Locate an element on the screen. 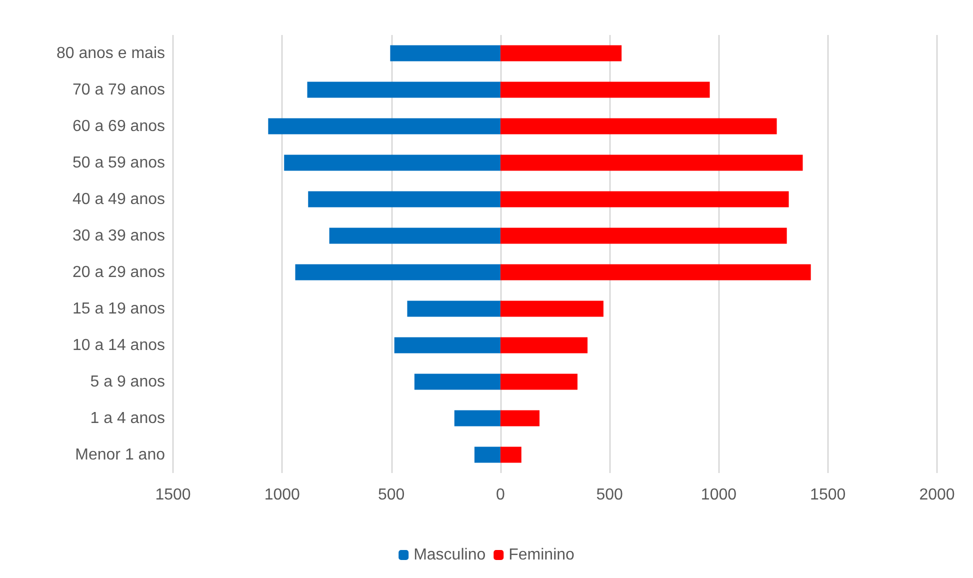 This screenshot has height=578, width=973. y-tick-label: 1 a 4 anos is located at coordinates (127, 418).